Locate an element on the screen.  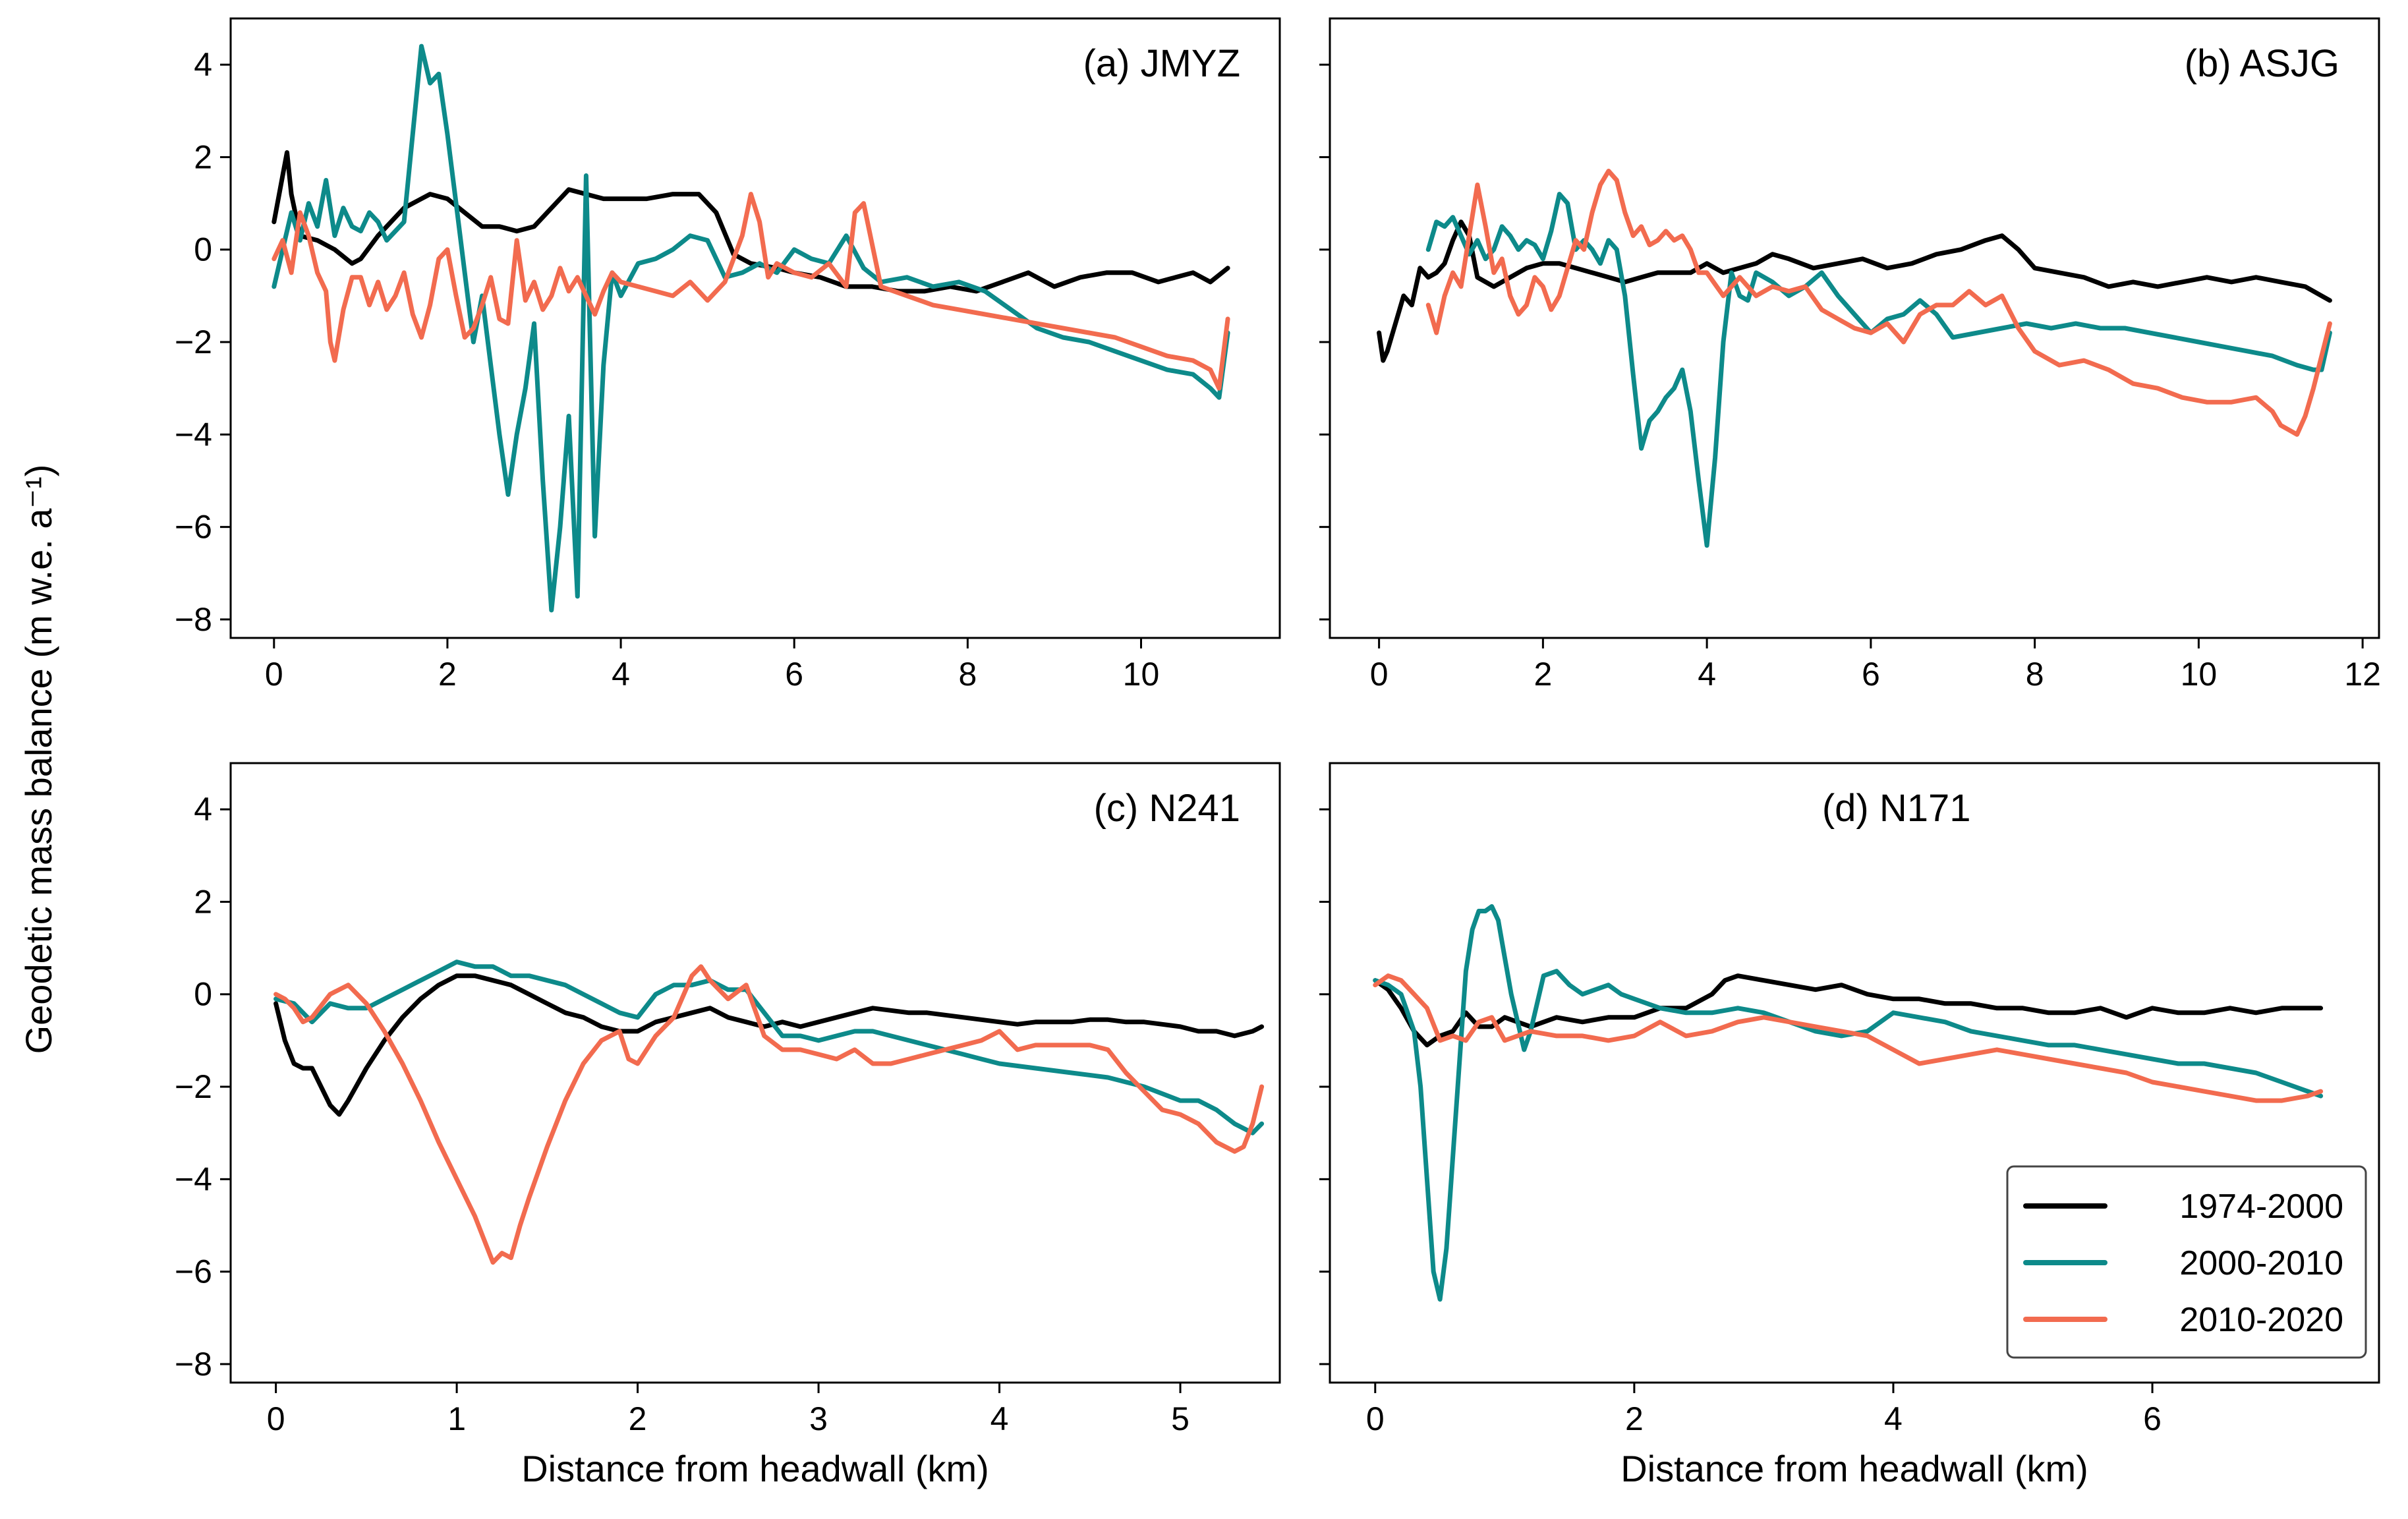
legend-box is located at coordinates (2186, 1262).